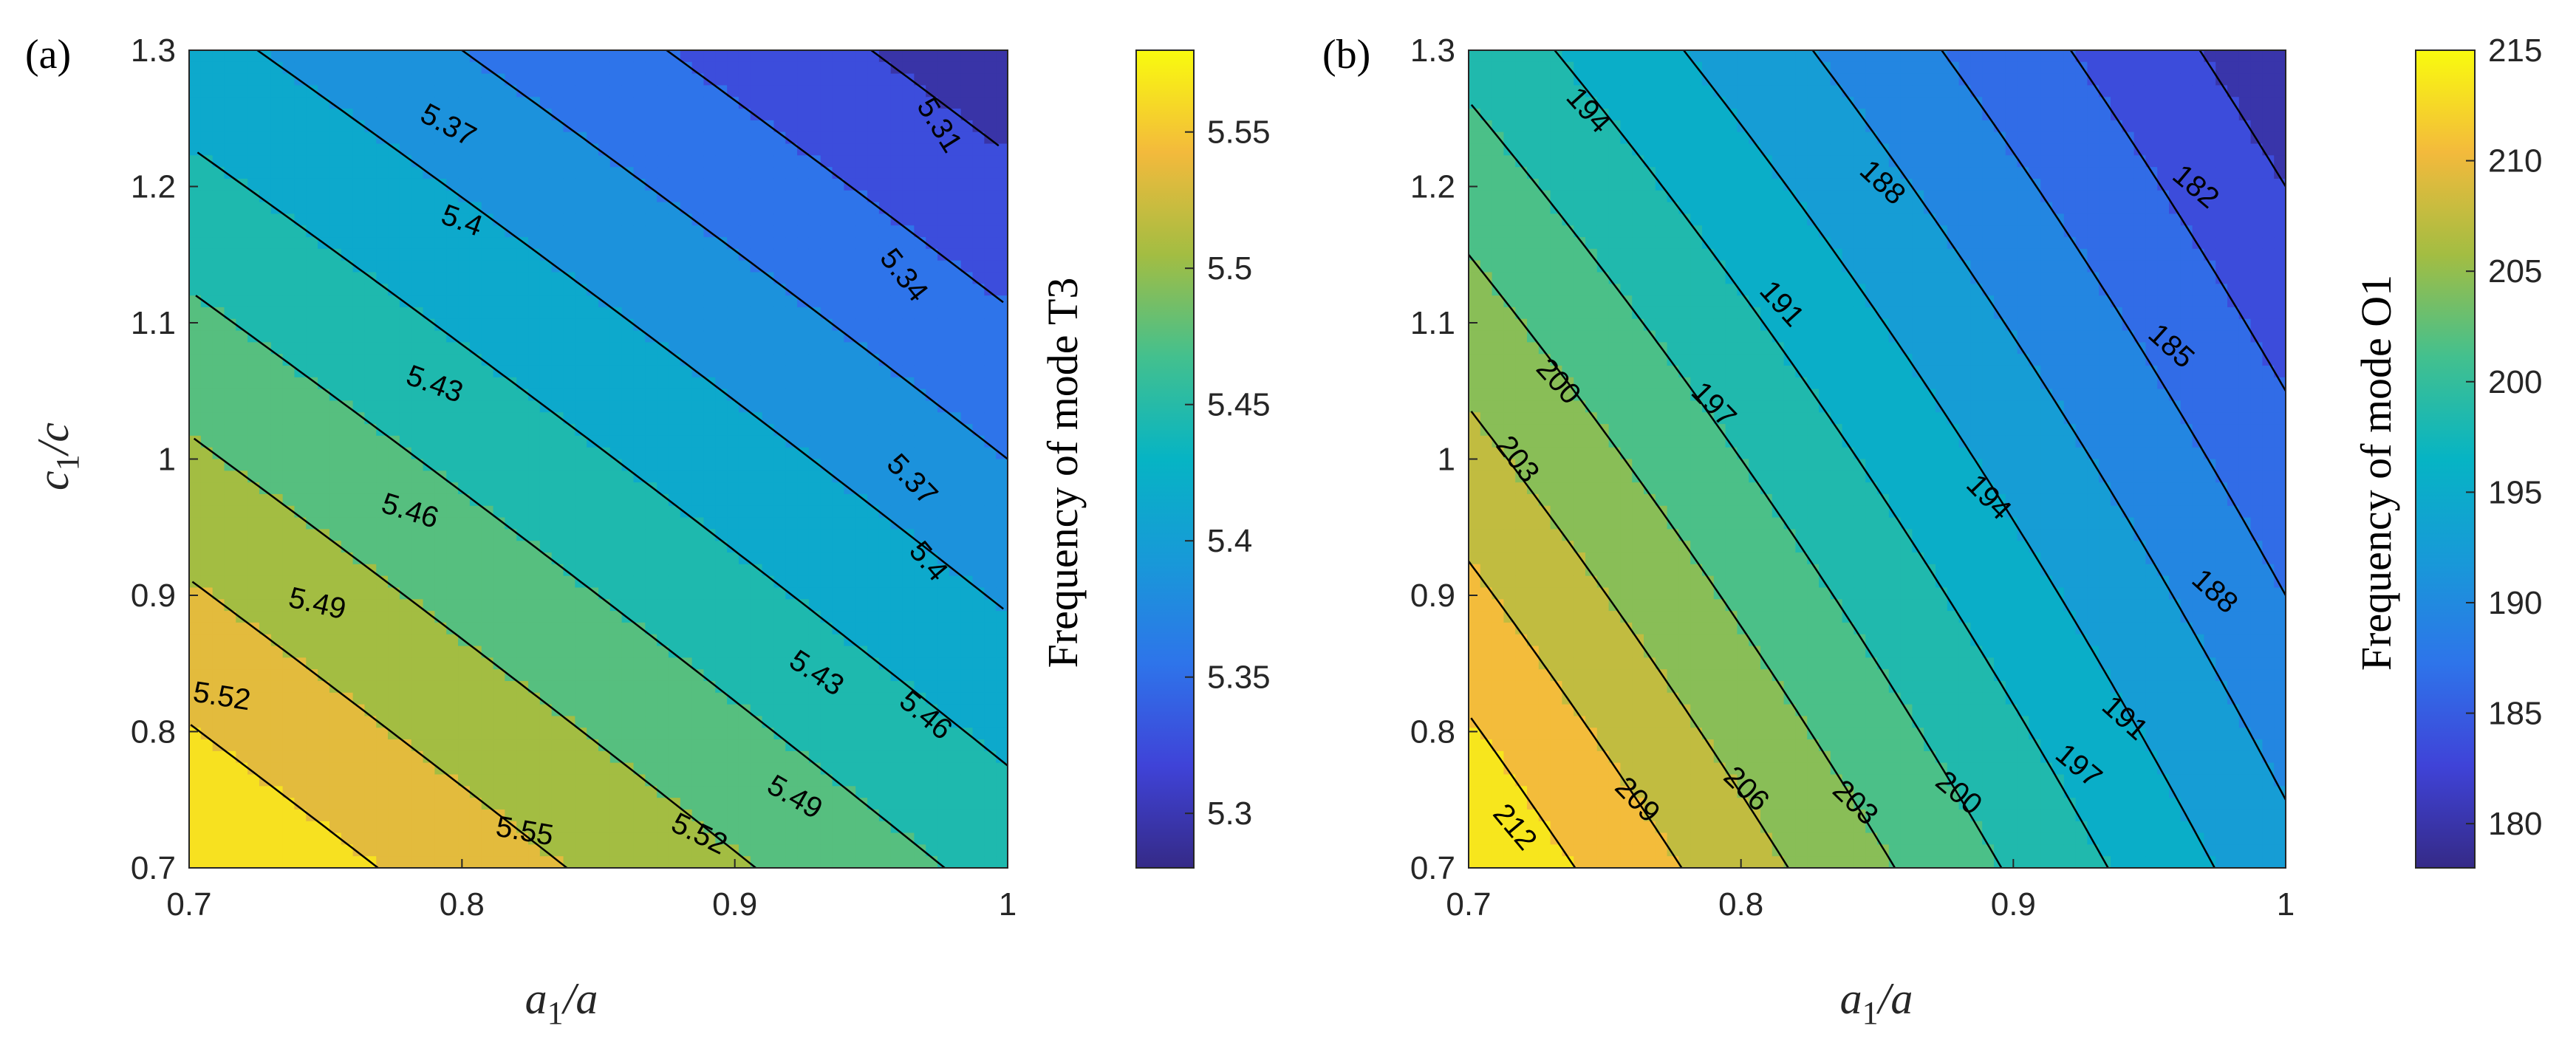 The image size is (2576, 1054). I want to click on y-axis-label-a: c1/c, so click(58, 456).